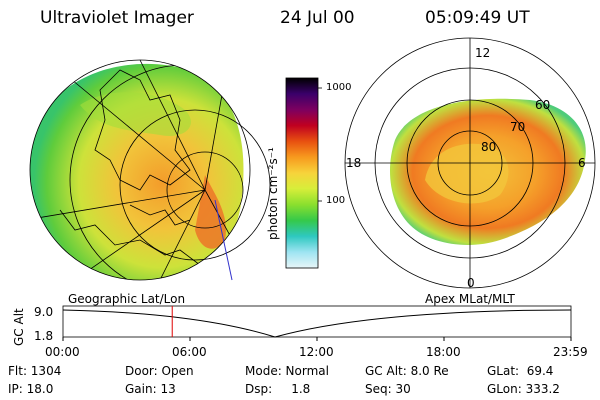  Describe the element at coordinates (117, 18) in the screenshot. I see `instrument-title: Ultraviolet Imager` at that location.